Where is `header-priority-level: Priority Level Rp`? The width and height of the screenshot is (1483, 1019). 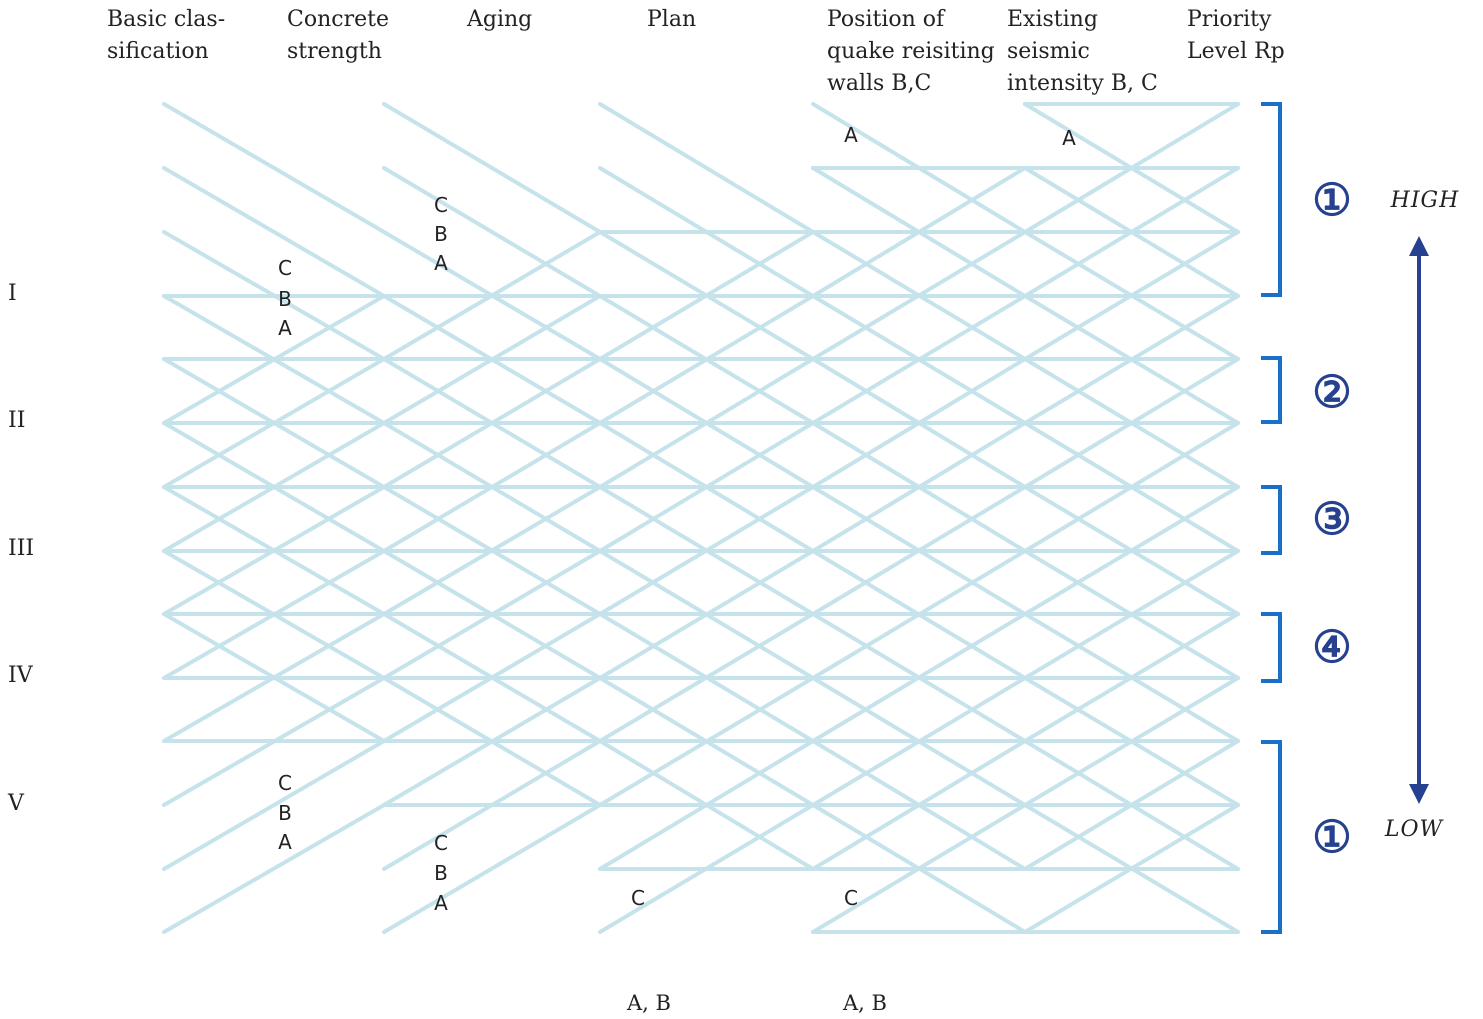
header-priority-level: Priority Level Rp is located at coordinates (1236, 35).